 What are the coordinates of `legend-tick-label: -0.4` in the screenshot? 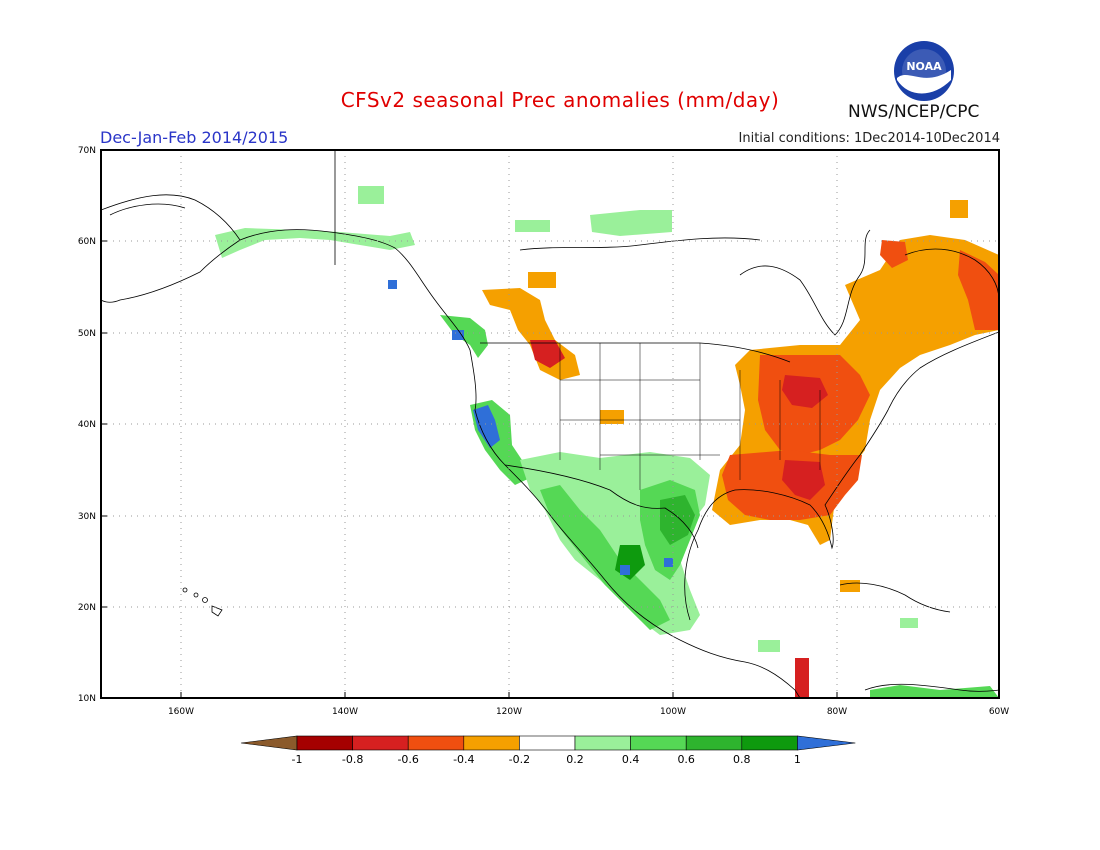 It's located at (463, 759).